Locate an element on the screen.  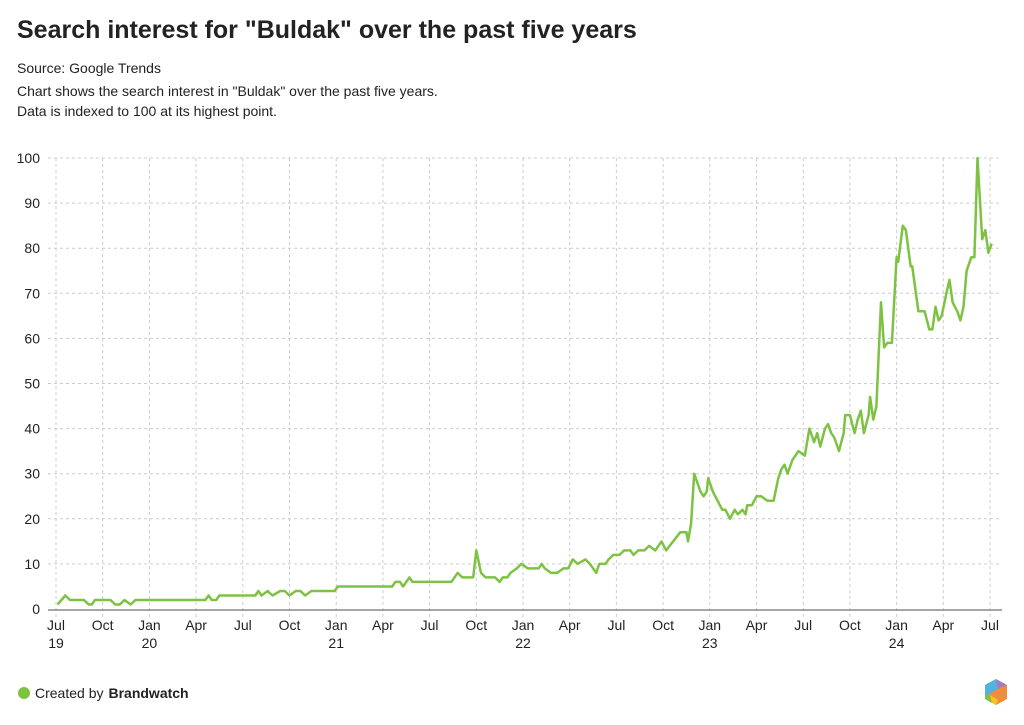
chart-source: Source: Google Trends is located at coordinates (89, 68).